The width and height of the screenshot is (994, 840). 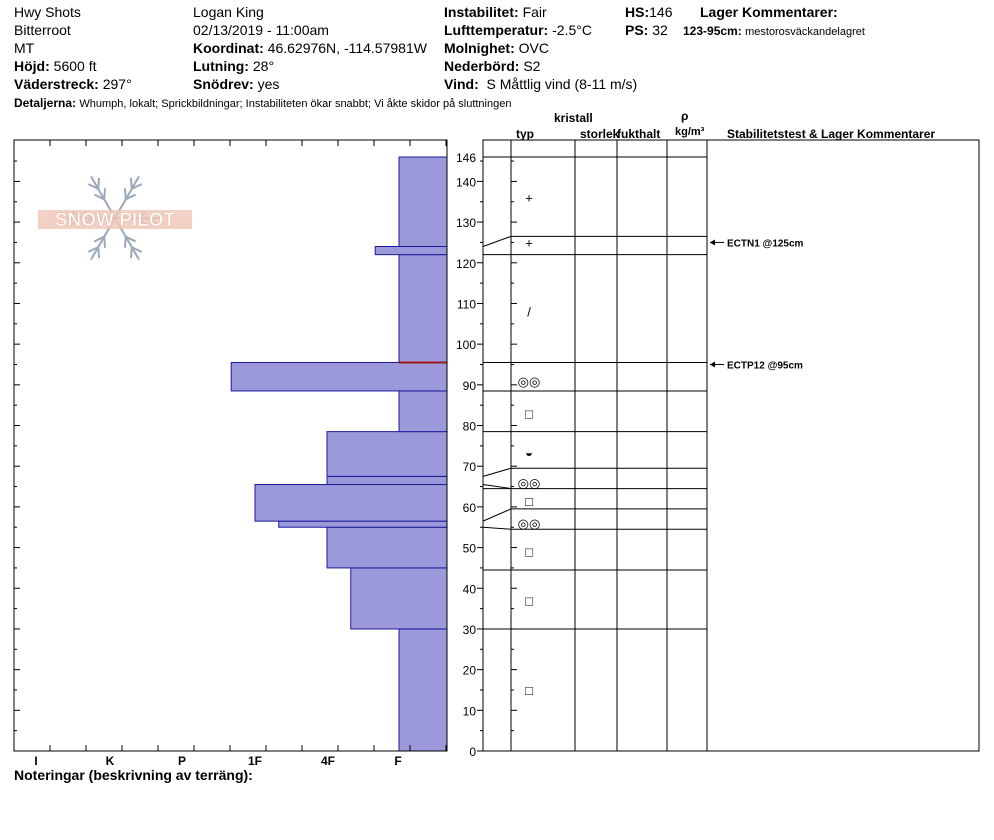 I want to click on logo-text: SNOW PILOT, so click(x=115, y=220).